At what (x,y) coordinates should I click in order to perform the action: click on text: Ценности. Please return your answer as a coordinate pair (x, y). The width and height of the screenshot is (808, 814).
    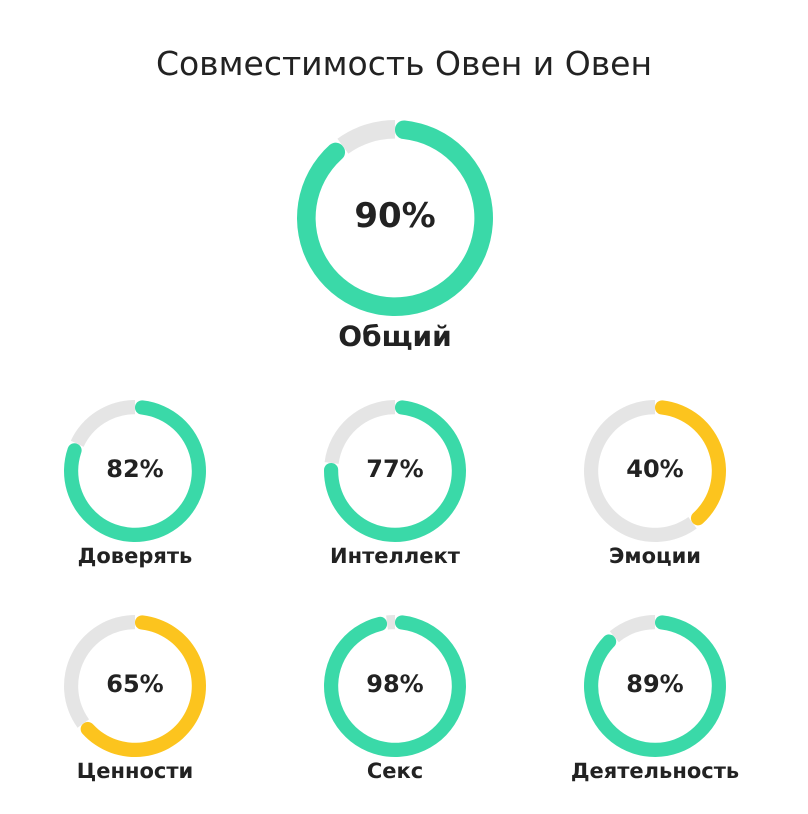
    Looking at the image, I should click on (135, 771).